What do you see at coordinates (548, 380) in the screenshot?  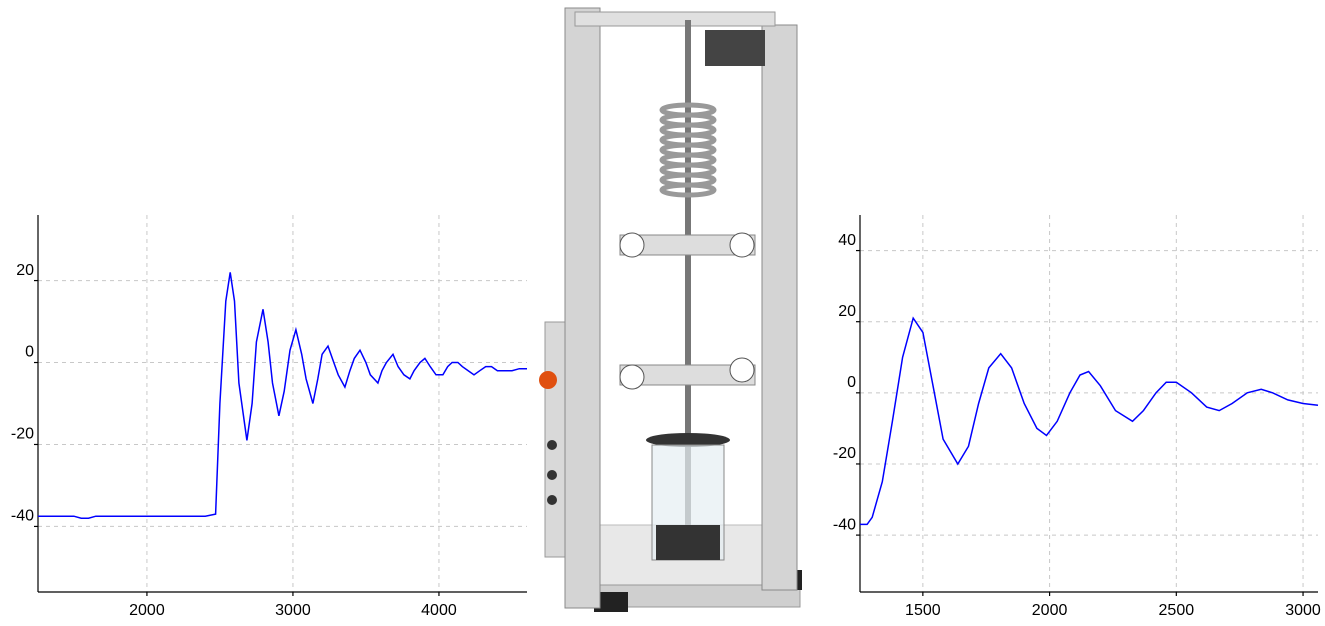 I see `red-knob` at bounding box center [548, 380].